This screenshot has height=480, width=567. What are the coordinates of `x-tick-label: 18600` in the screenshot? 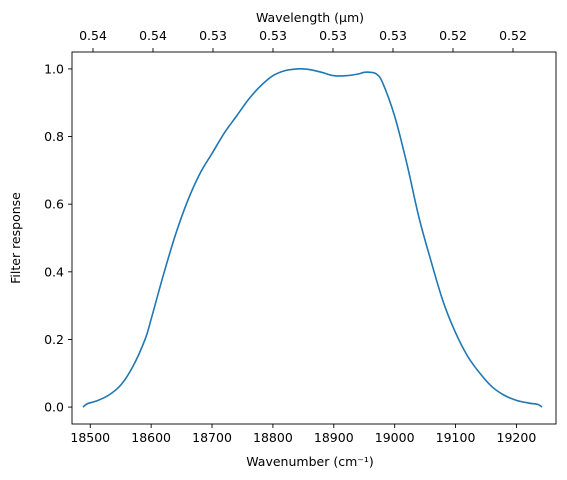 It's located at (151, 437).